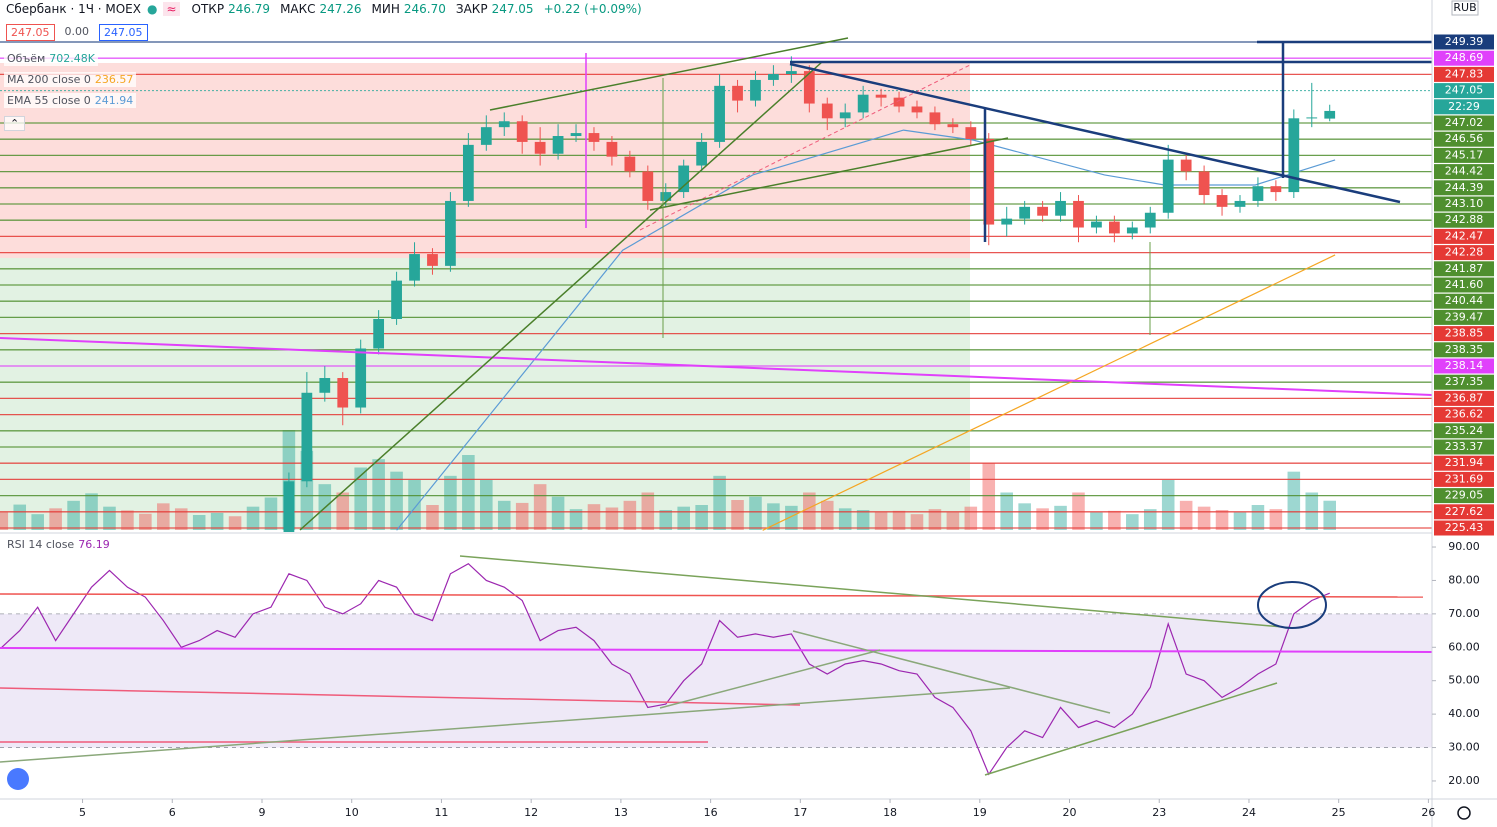 The image size is (1497, 827). I want to click on legend-value: 241.94, so click(114, 100).